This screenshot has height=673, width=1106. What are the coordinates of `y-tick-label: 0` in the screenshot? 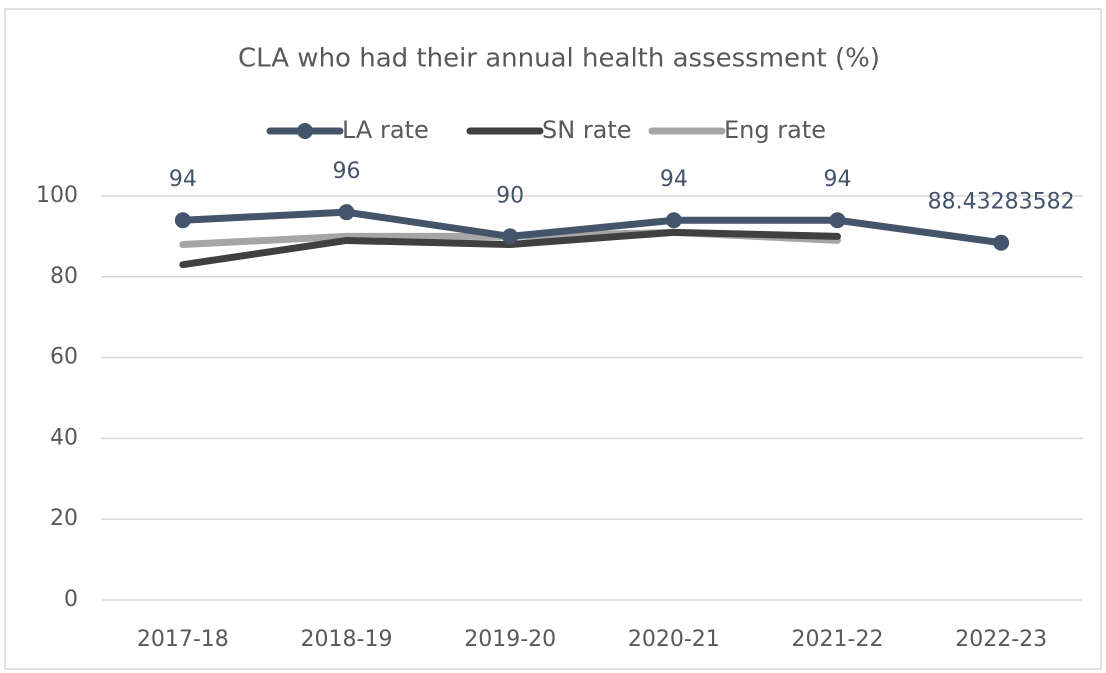 It's located at (71, 599).